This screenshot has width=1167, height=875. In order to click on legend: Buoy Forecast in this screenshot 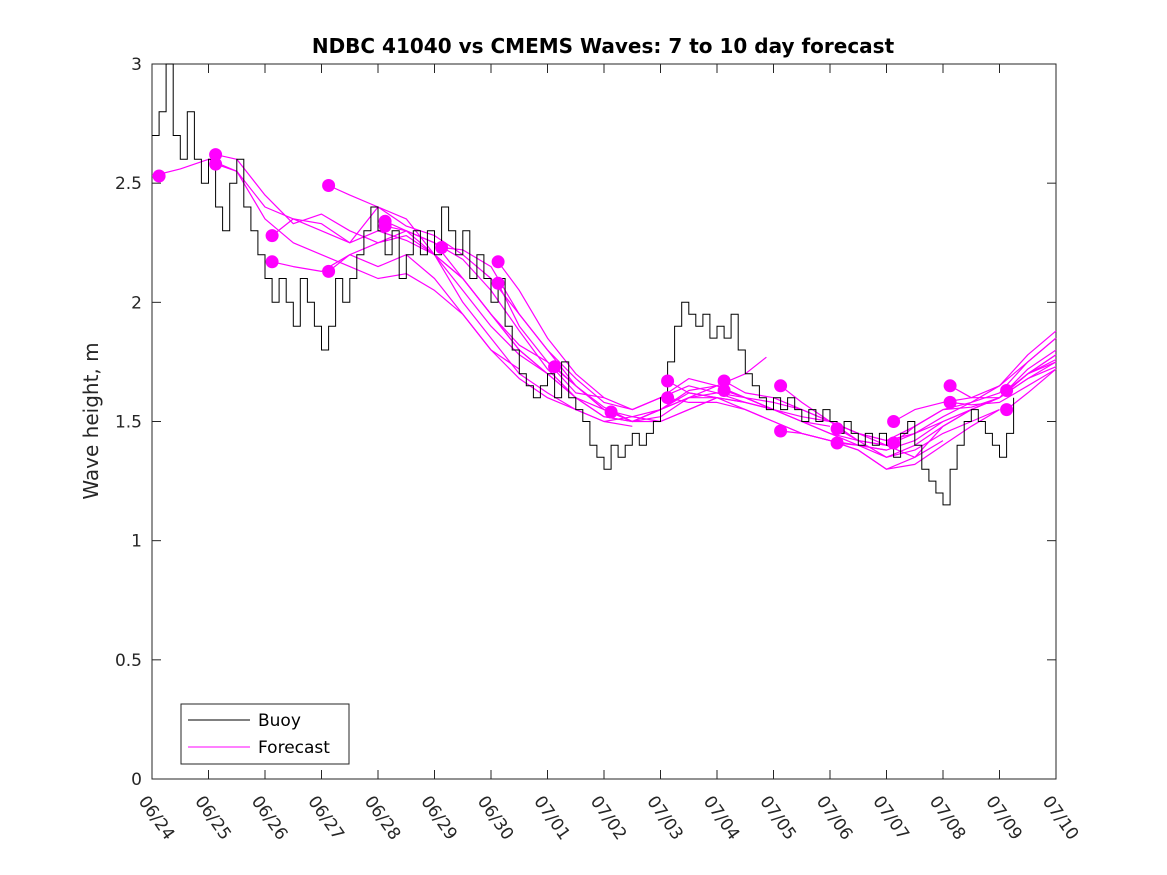, I will do `click(265, 734)`.